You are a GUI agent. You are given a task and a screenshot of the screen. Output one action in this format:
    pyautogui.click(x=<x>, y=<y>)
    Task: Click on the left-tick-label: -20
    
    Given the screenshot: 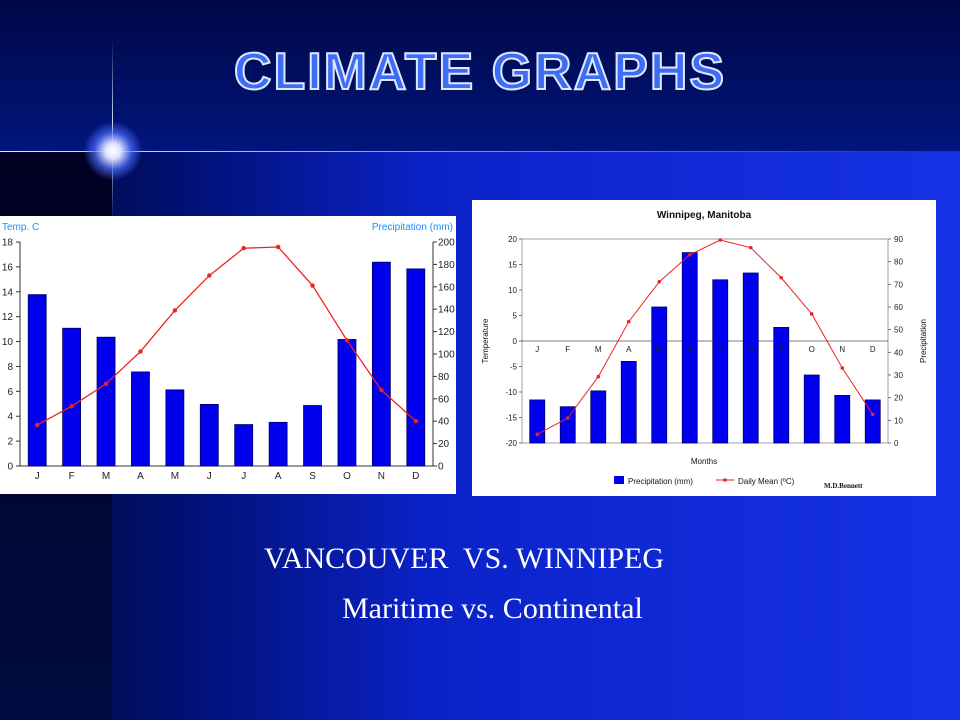 What is the action you would take?
    pyautogui.click(x=511, y=443)
    